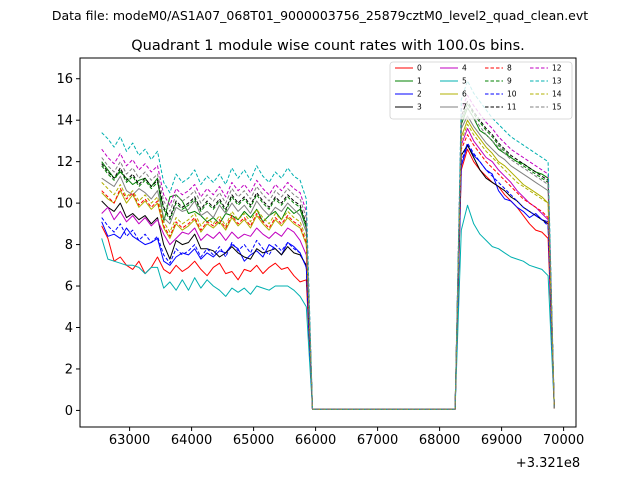  What do you see at coordinates (64, 204) in the screenshot?
I see `y-tick-label: 10` at bounding box center [64, 204].